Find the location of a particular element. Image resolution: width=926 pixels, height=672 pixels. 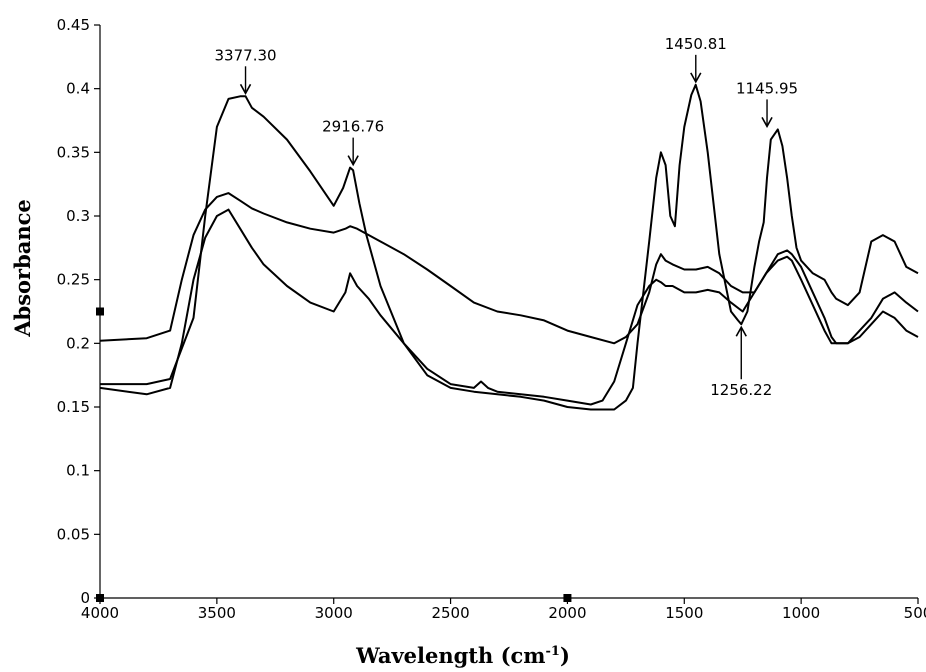

y-axis-ticks: 0 0.05 0.1 0.15 0.2 0.25 0.3 0.35 0.4 0.45 is located at coordinates (78, 311).